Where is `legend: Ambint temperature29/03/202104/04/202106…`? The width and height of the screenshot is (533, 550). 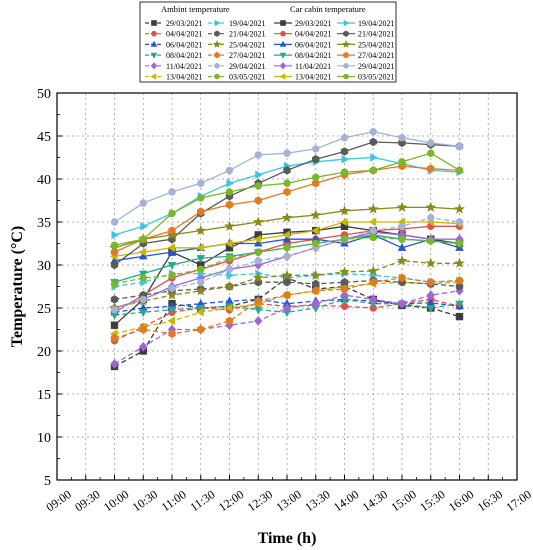 legend: Ambint temperature29/03/202104/04/202106… is located at coordinates (268, 42).